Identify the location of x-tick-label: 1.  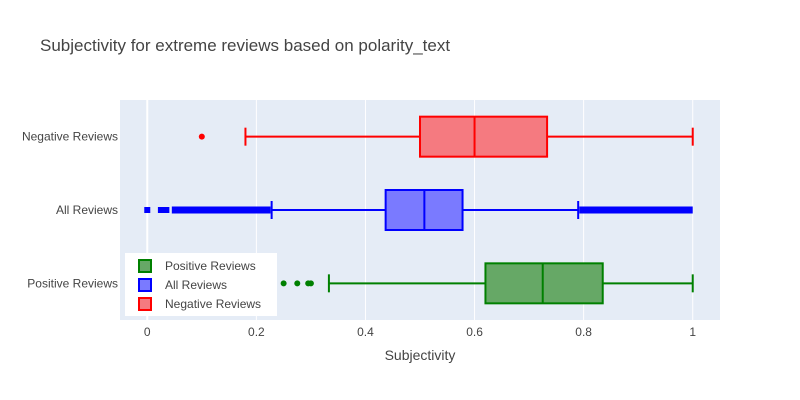
(692, 332).